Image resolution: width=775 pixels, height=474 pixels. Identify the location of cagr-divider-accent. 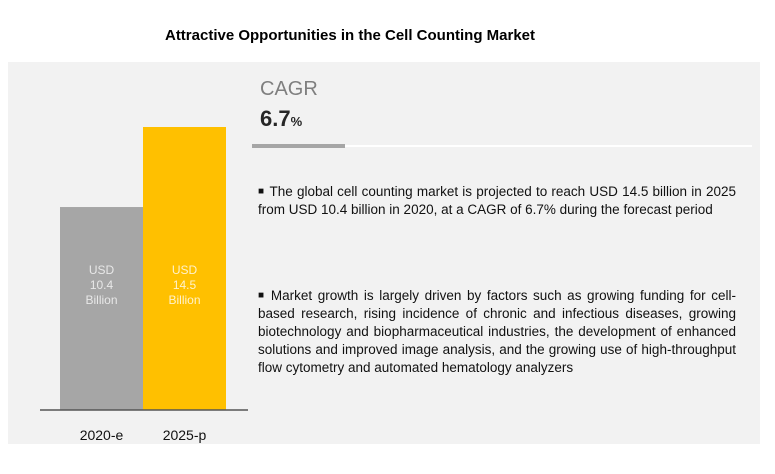
(298, 146).